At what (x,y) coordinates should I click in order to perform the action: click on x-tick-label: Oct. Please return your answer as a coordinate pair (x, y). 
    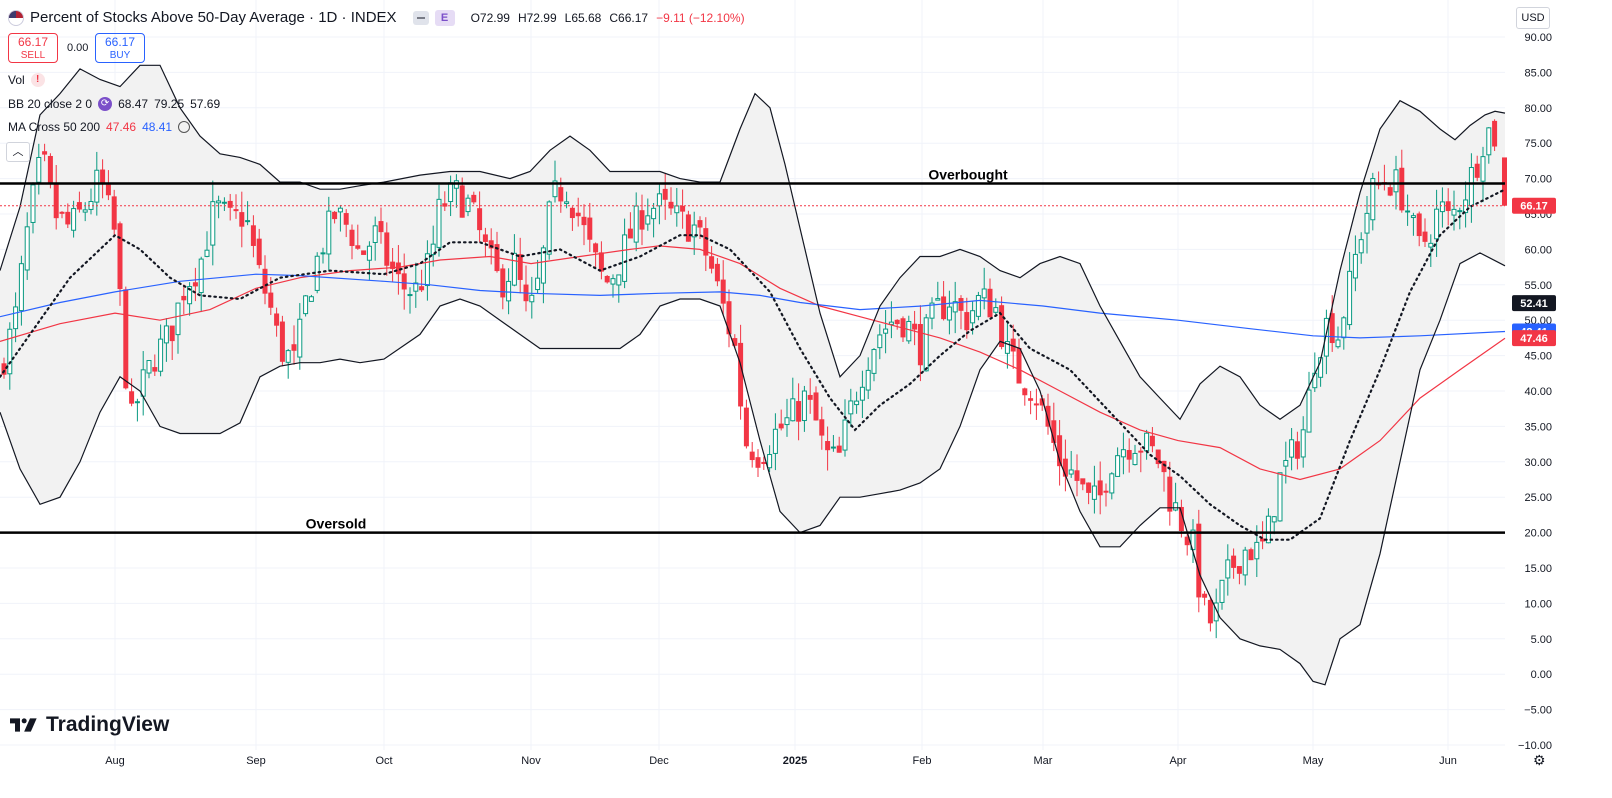
    Looking at the image, I should click on (383, 761).